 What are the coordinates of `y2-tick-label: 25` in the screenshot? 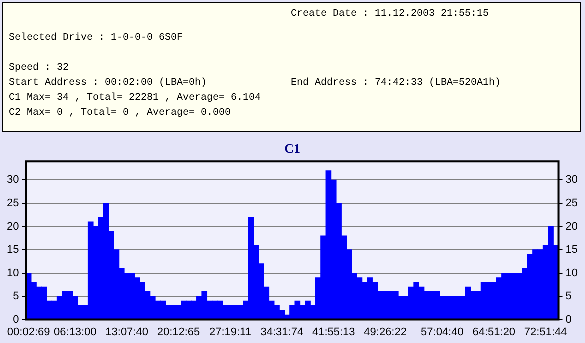 It's located at (572, 204).